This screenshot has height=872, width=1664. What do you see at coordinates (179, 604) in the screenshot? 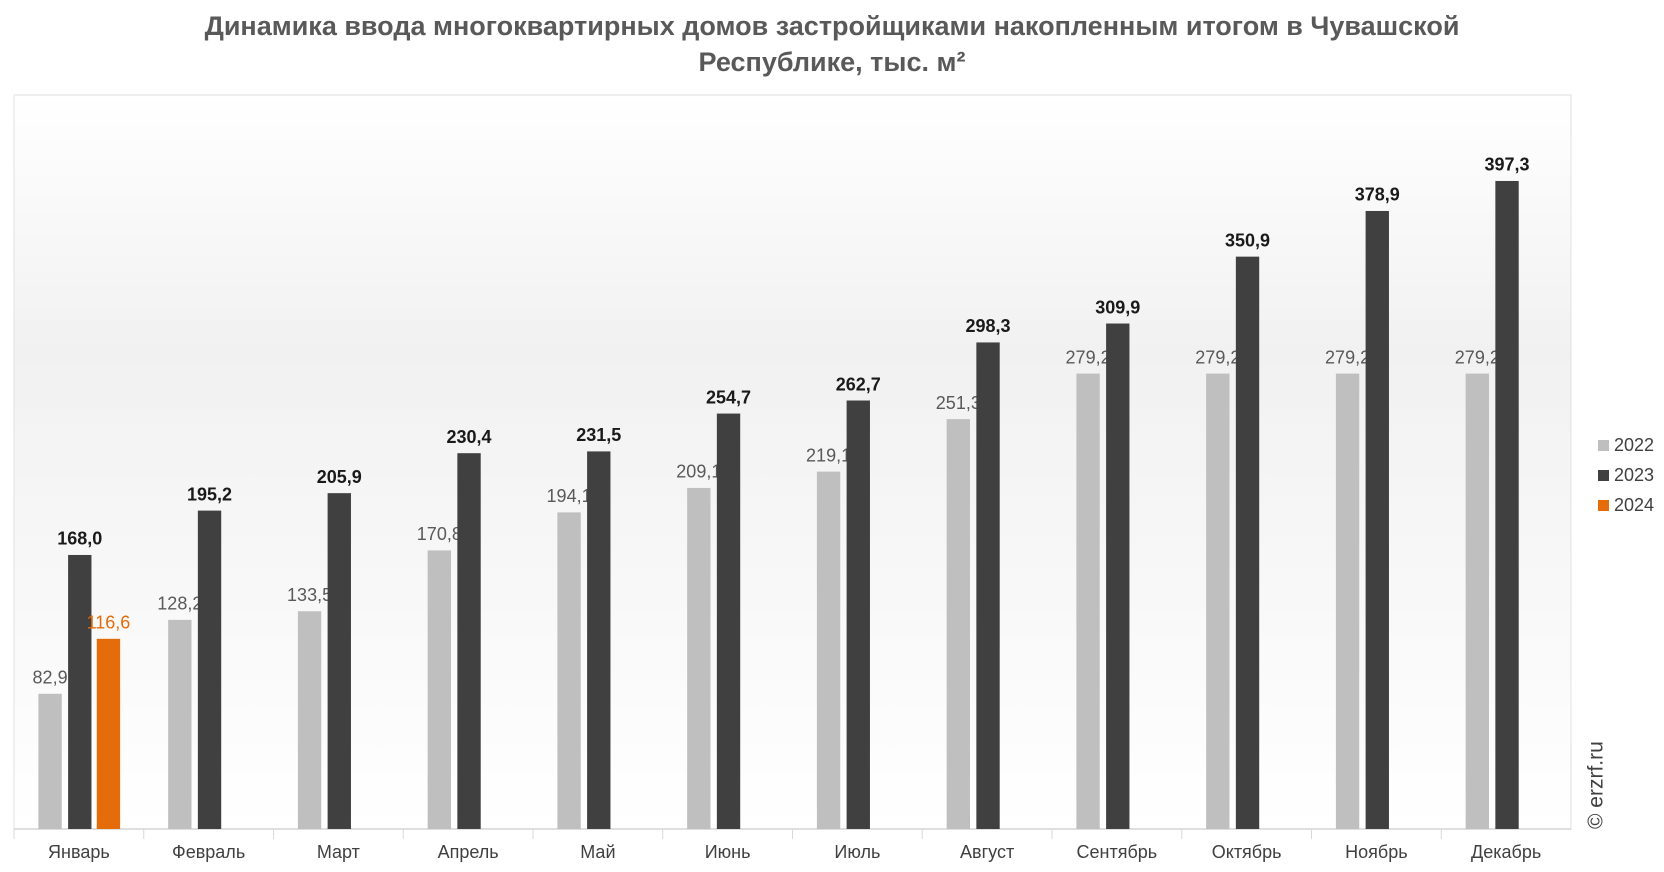
I see `data-label: 128,2` at bounding box center [179, 604].